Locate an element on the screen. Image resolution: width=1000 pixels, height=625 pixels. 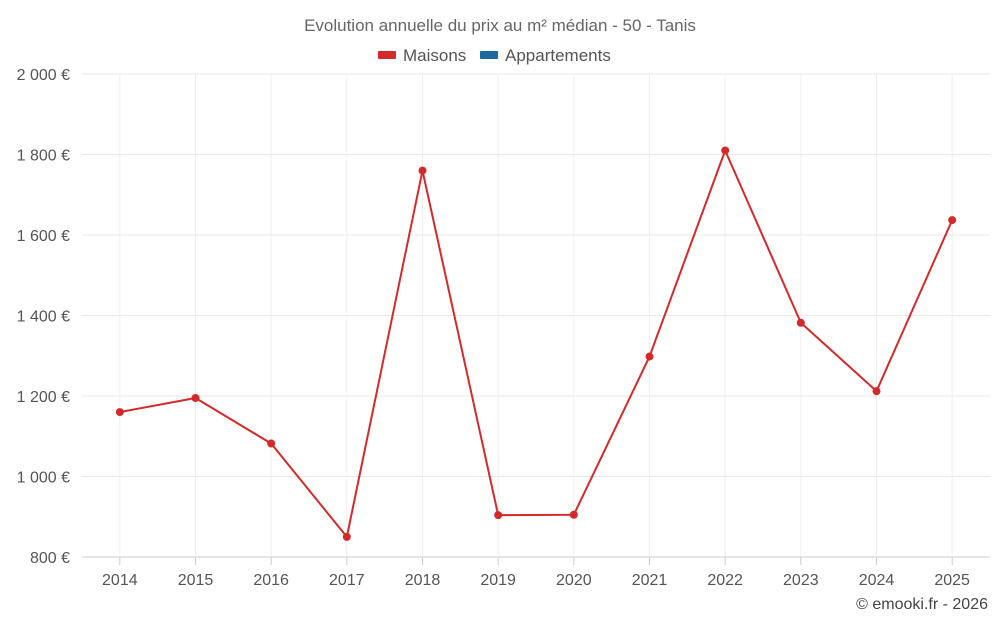
x-tick-label: 2015 is located at coordinates (196, 580).